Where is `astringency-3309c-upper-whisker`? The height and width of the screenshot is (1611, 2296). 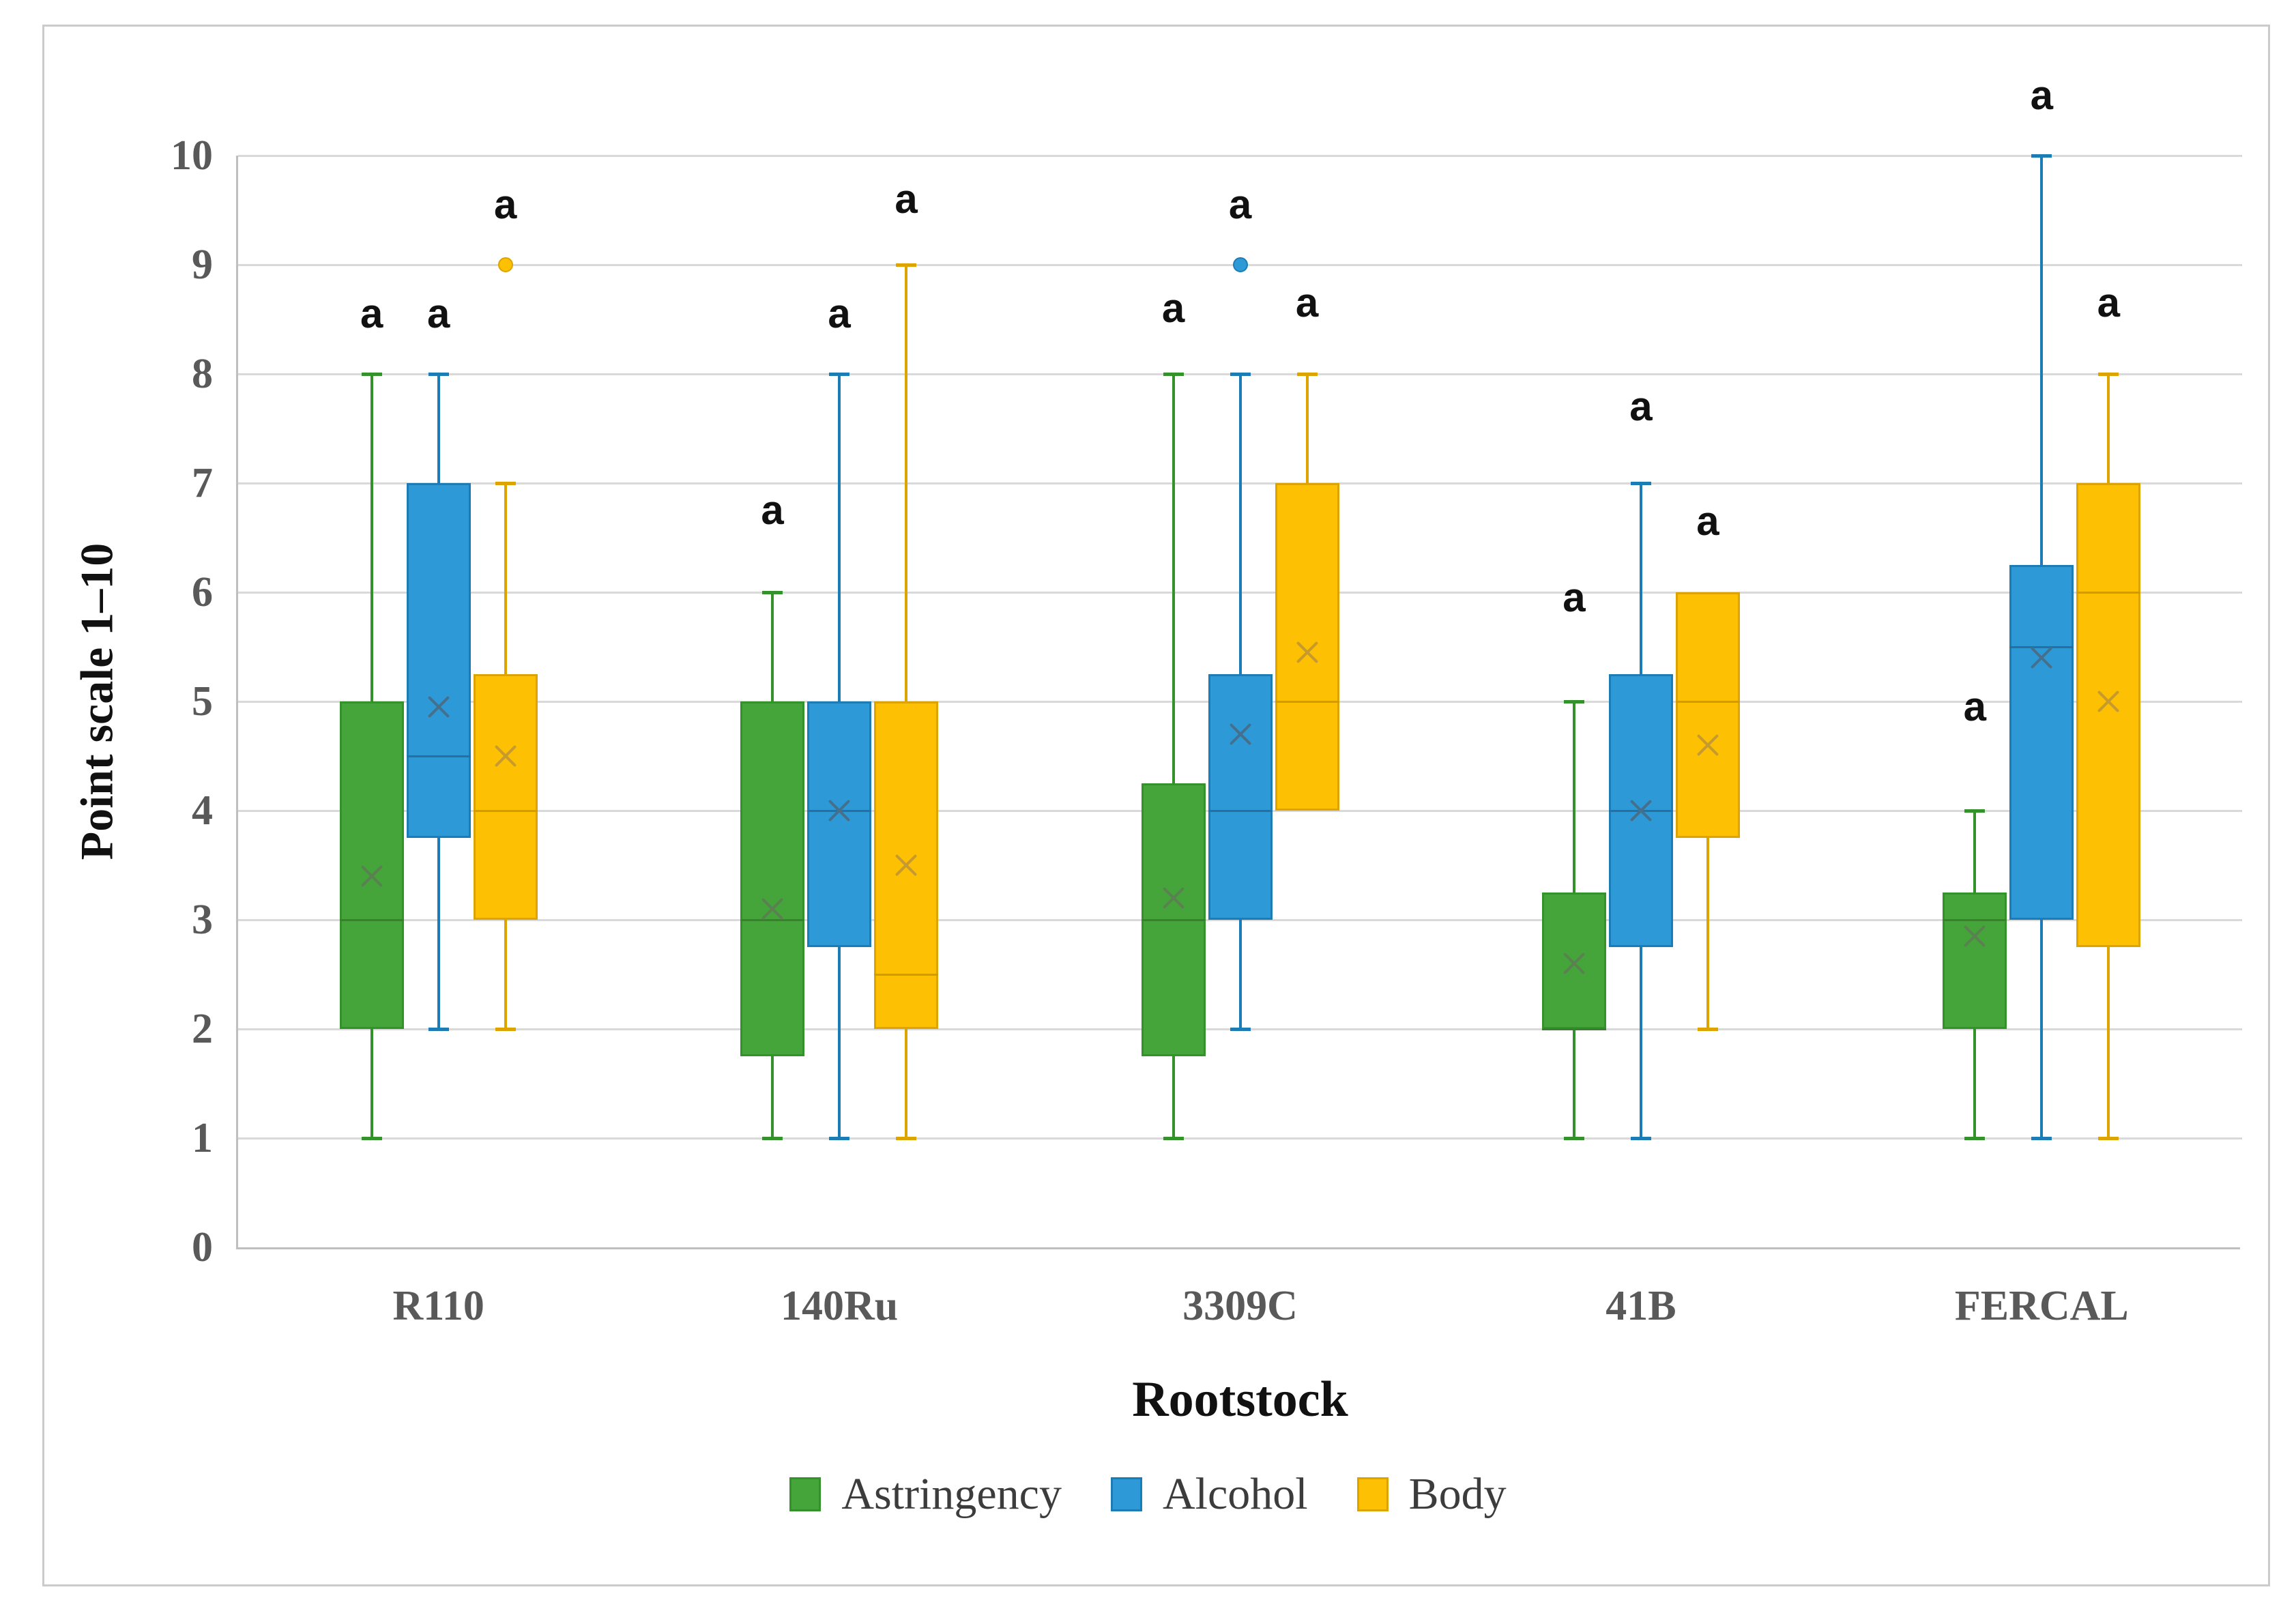
astringency-3309c-upper-whisker is located at coordinates (1173, 578).